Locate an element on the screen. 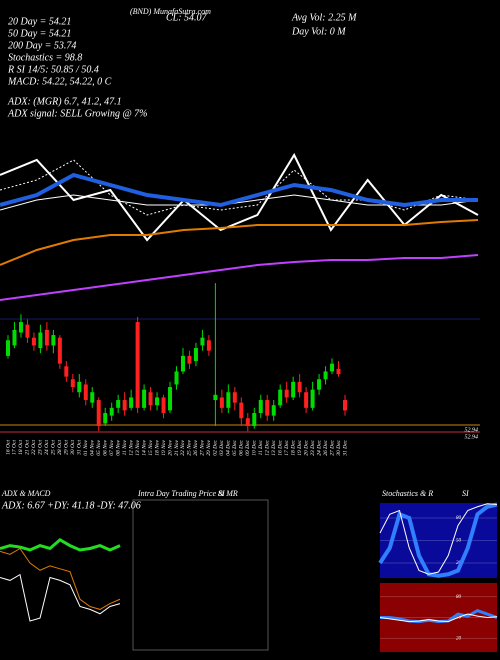 This screenshot has height=660, width=500. intraday-box is located at coordinates (200, 575).